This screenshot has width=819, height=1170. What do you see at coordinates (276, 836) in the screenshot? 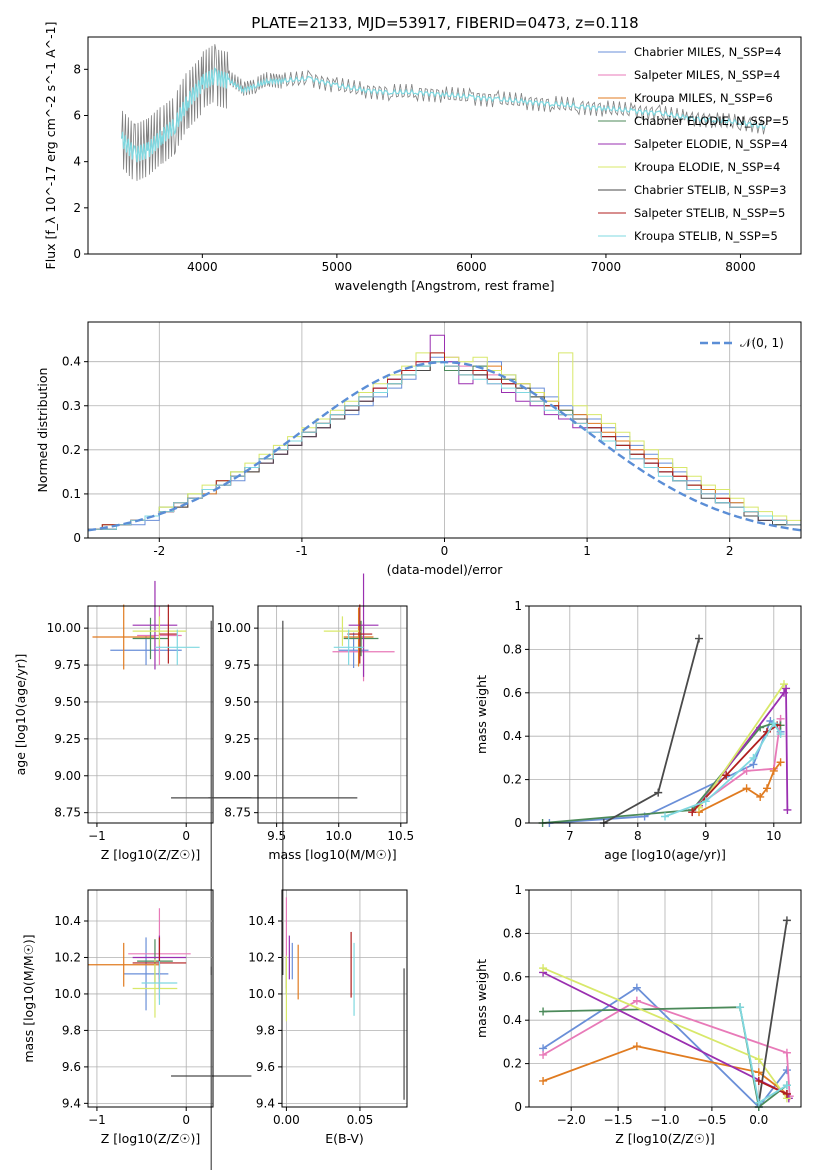
I see `age-vs-mass-xtick-label: 9.5` at bounding box center [276, 836].